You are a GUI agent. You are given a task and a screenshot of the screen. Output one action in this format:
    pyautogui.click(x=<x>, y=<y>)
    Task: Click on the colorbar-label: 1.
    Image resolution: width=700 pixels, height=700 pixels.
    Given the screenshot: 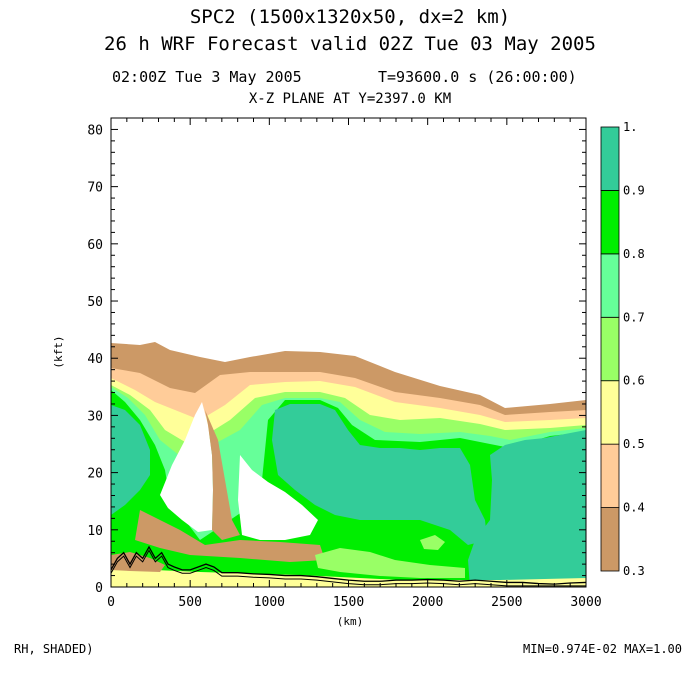 What is the action you would take?
    pyautogui.click(x=630, y=127)
    